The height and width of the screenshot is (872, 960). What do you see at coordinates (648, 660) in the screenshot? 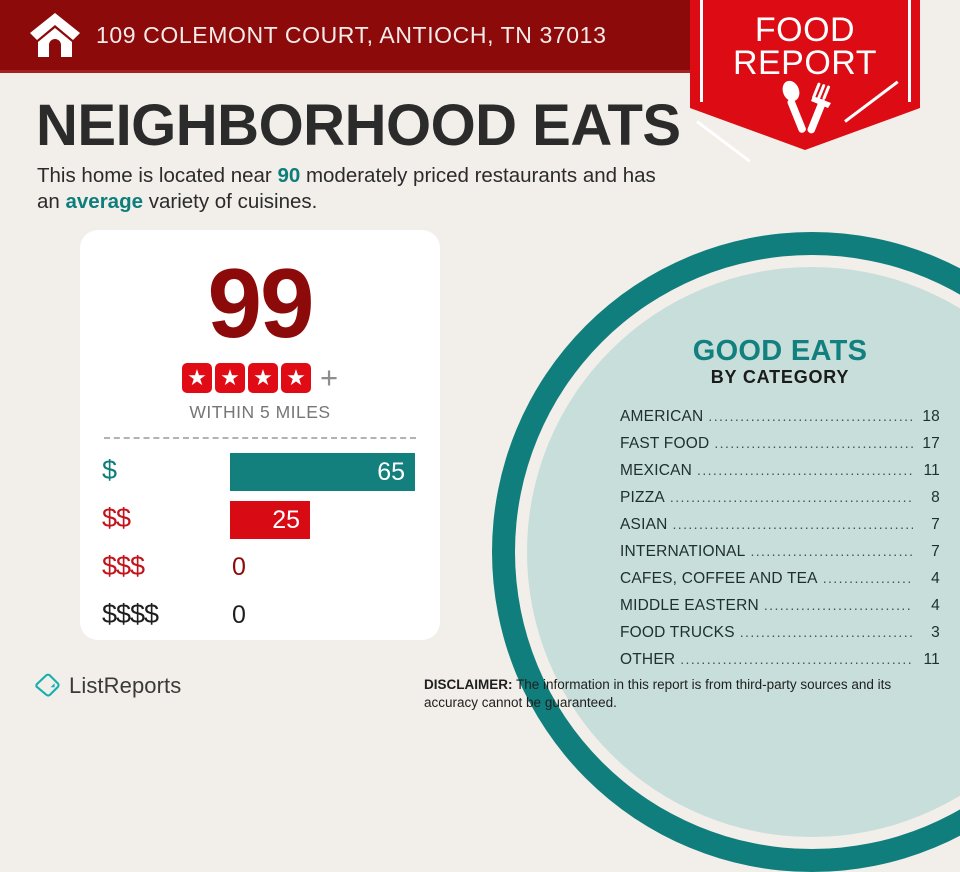
I see `category-name: OTHER` at bounding box center [648, 660].